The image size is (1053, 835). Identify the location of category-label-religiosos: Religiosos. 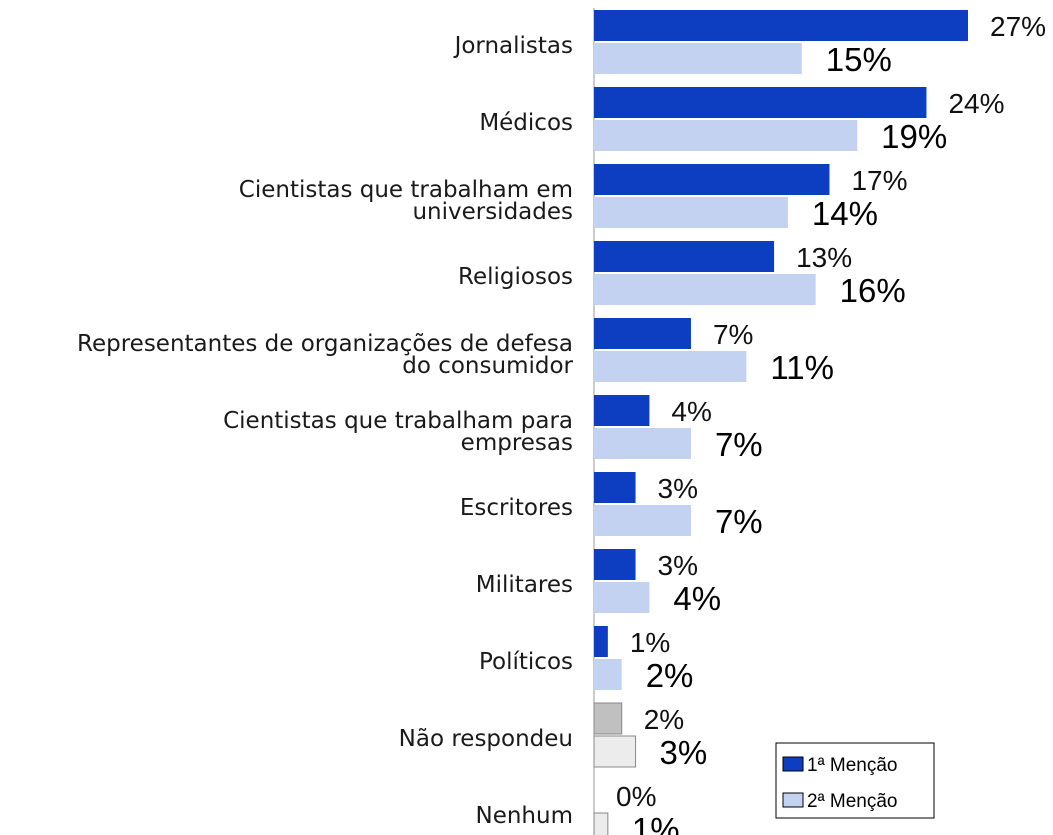
(515, 277).